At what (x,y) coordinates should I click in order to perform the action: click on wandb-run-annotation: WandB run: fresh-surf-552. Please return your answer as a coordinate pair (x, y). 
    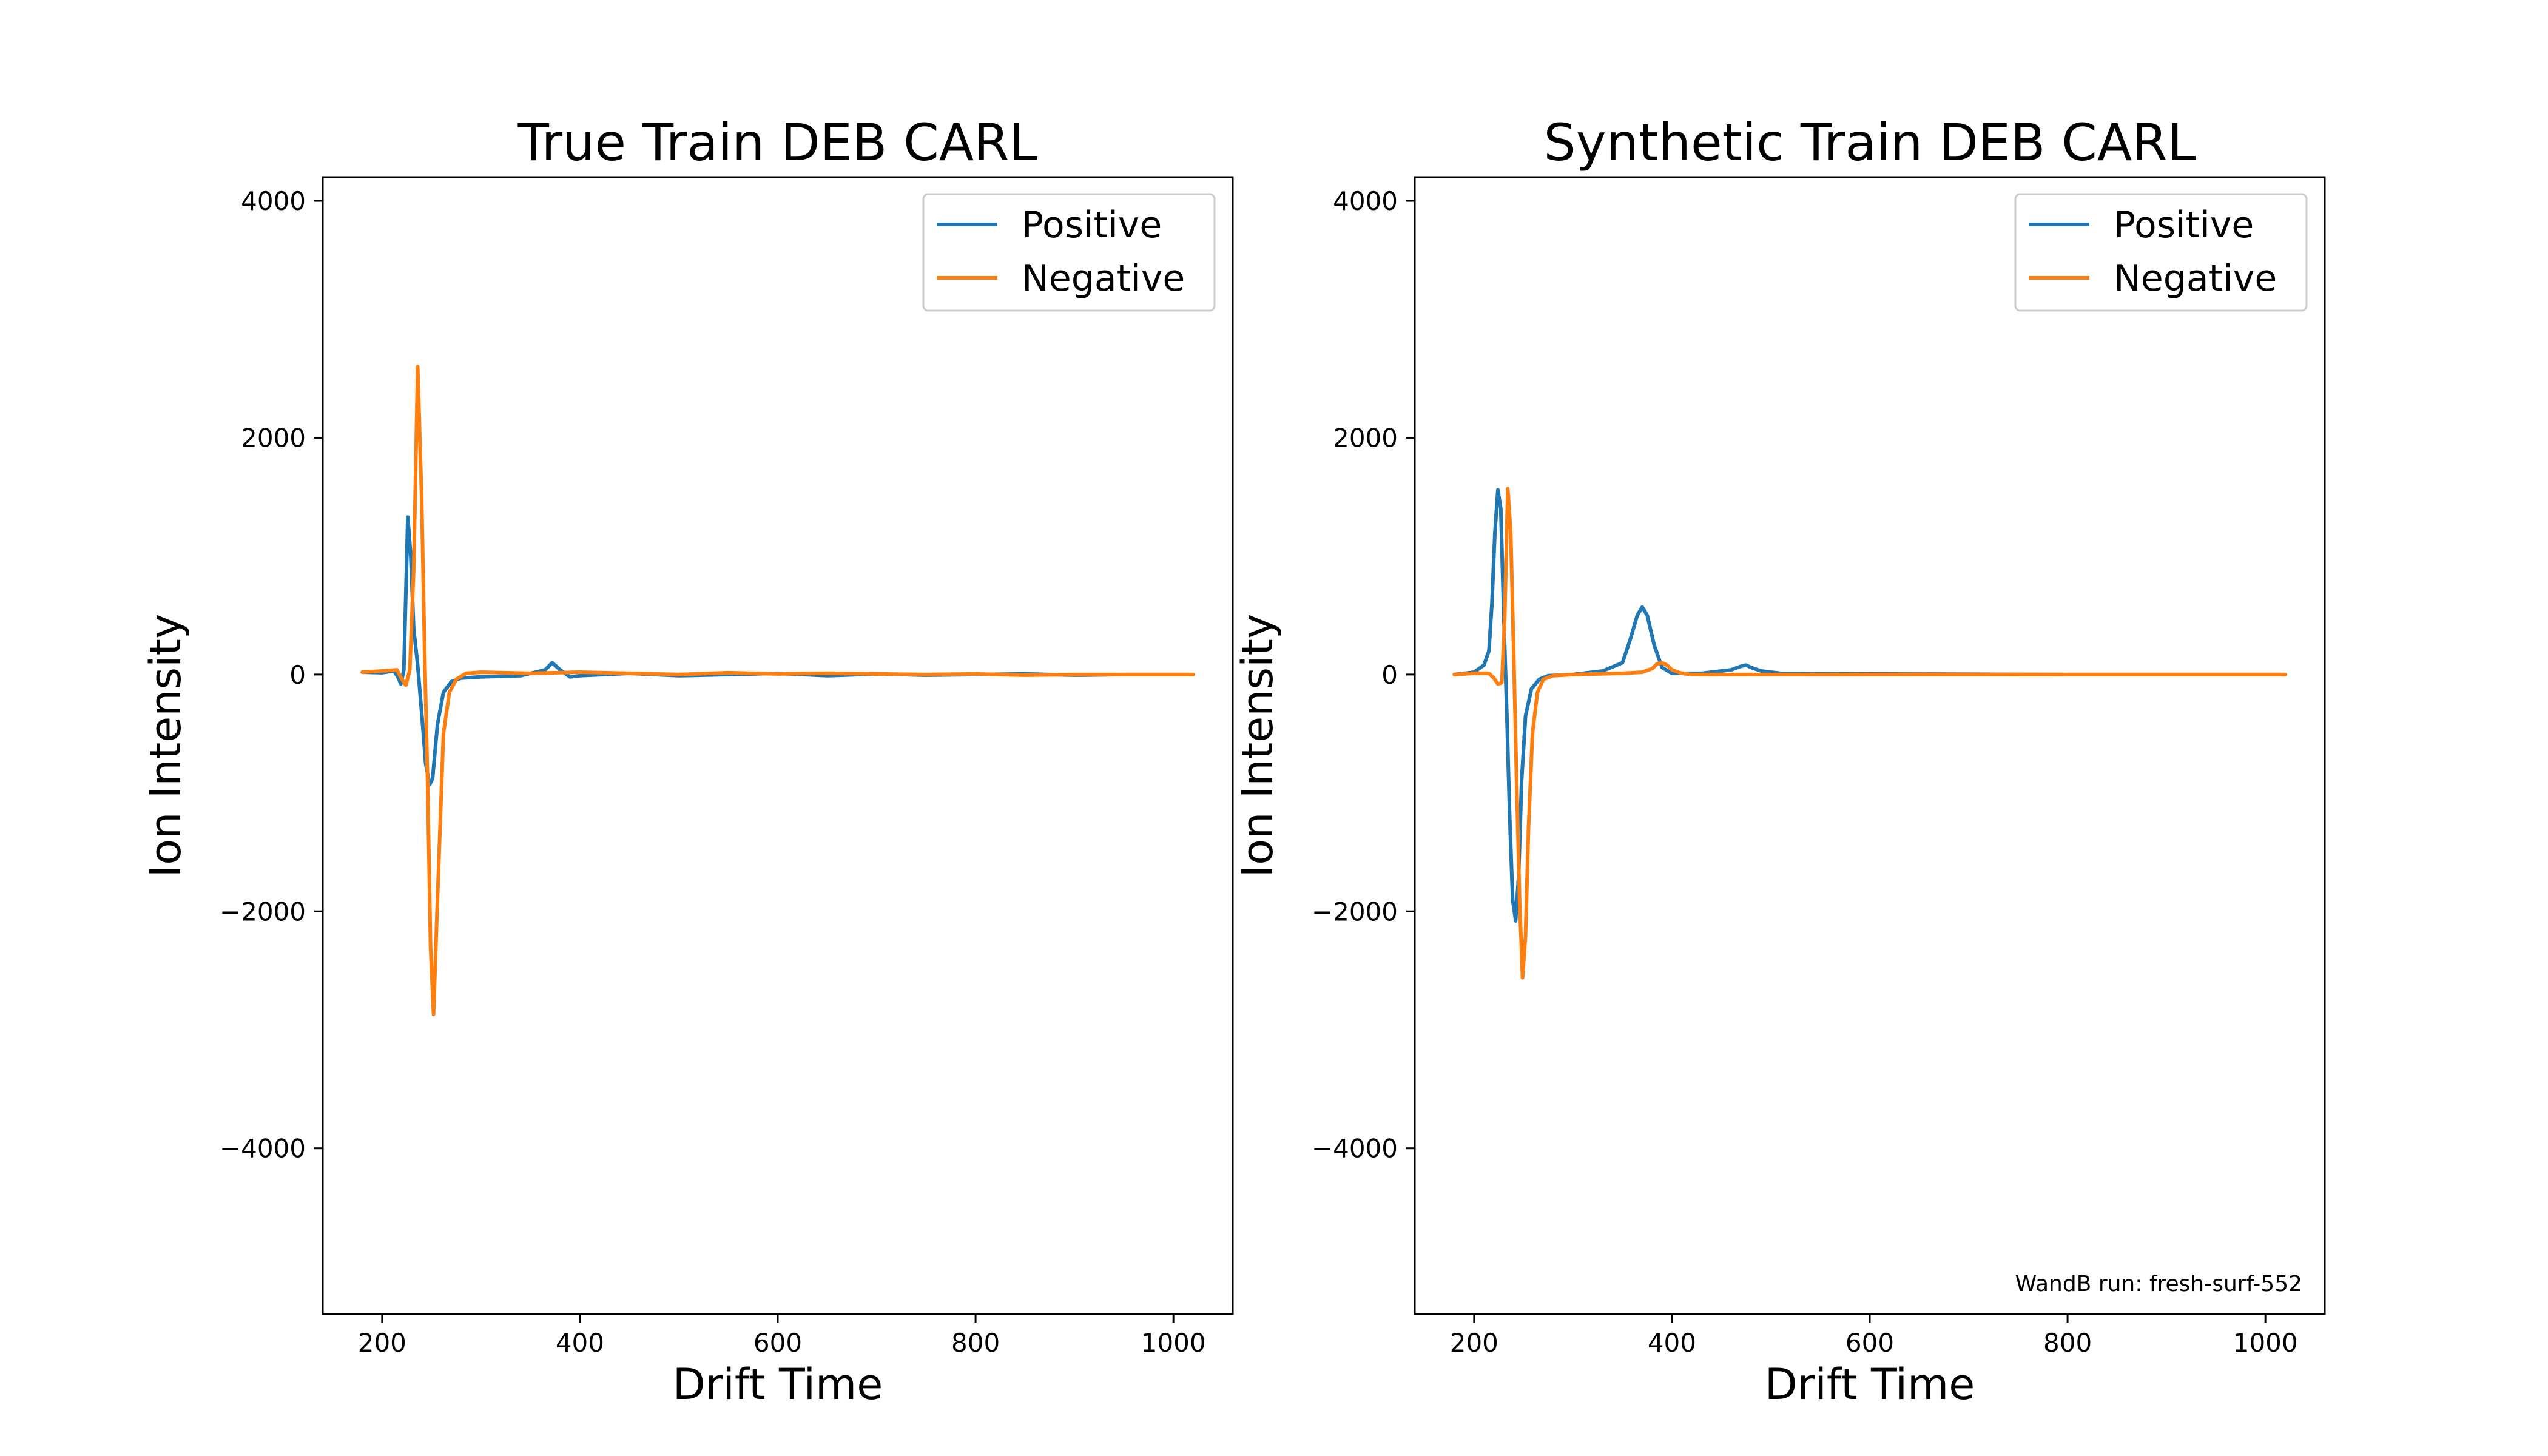
    Looking at the image, I should click on (2158, 1284).